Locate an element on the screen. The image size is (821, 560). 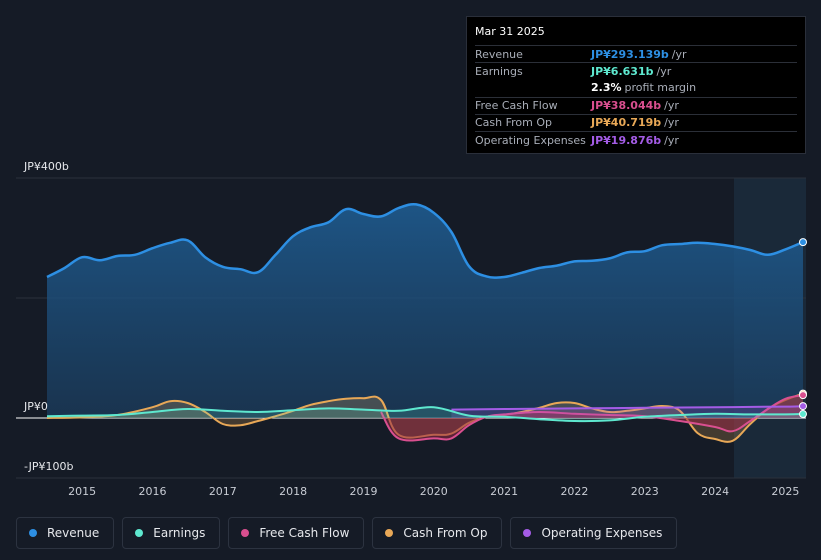
series-line-free-cash-flow is located at coordinates (592, 418).